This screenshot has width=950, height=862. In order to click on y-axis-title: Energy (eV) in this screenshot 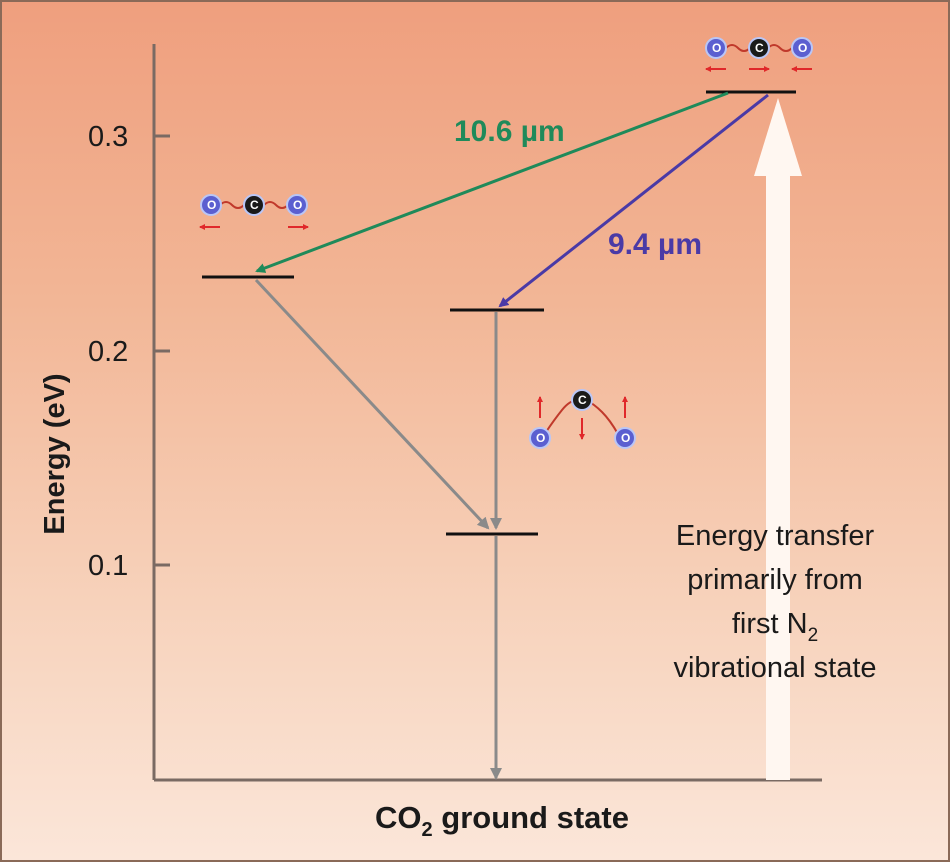, I will do `click(55, 453)`.